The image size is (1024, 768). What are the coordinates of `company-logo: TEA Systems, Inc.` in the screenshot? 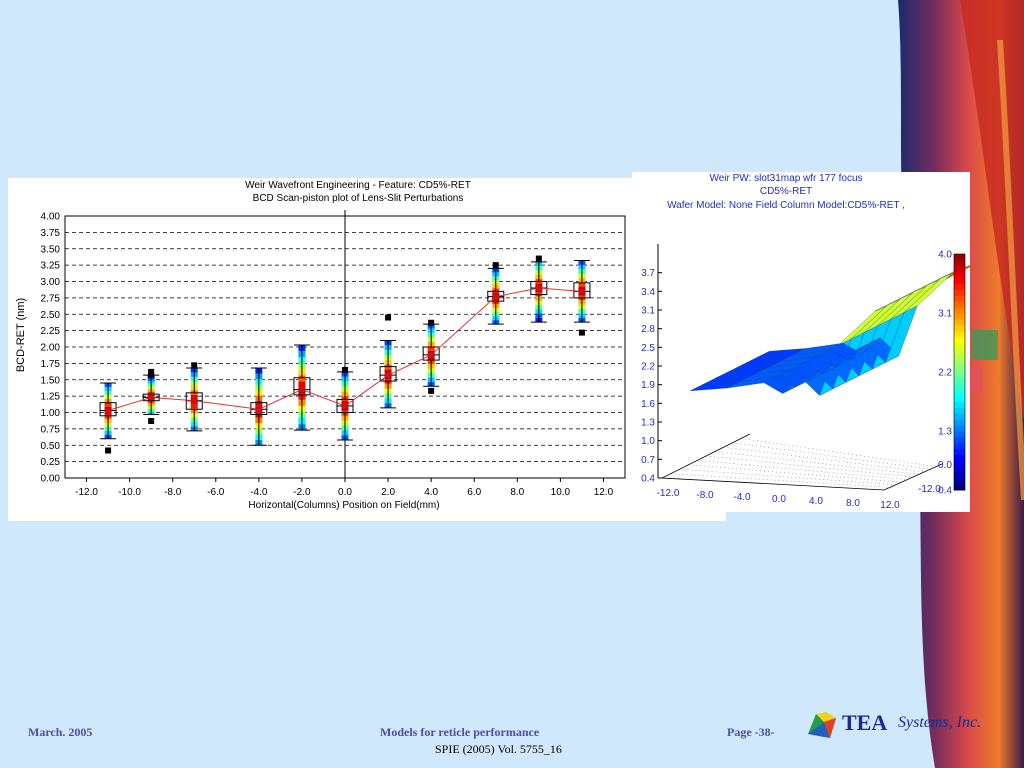 It's located at (906, 726).